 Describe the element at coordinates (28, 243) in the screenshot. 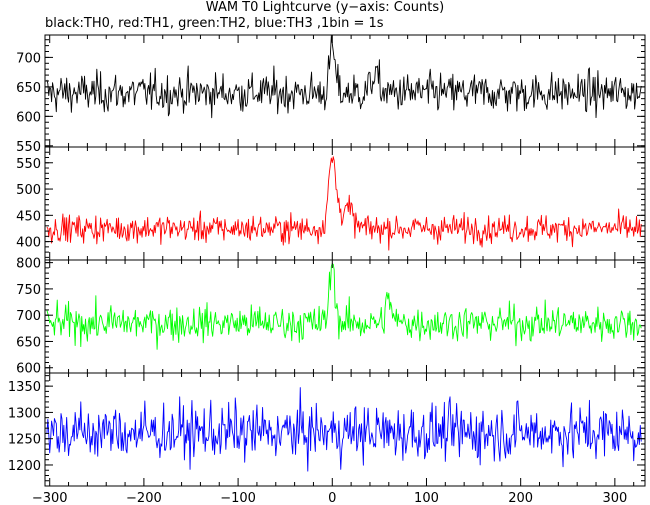

I see `y-tick-label: 400` at that location.